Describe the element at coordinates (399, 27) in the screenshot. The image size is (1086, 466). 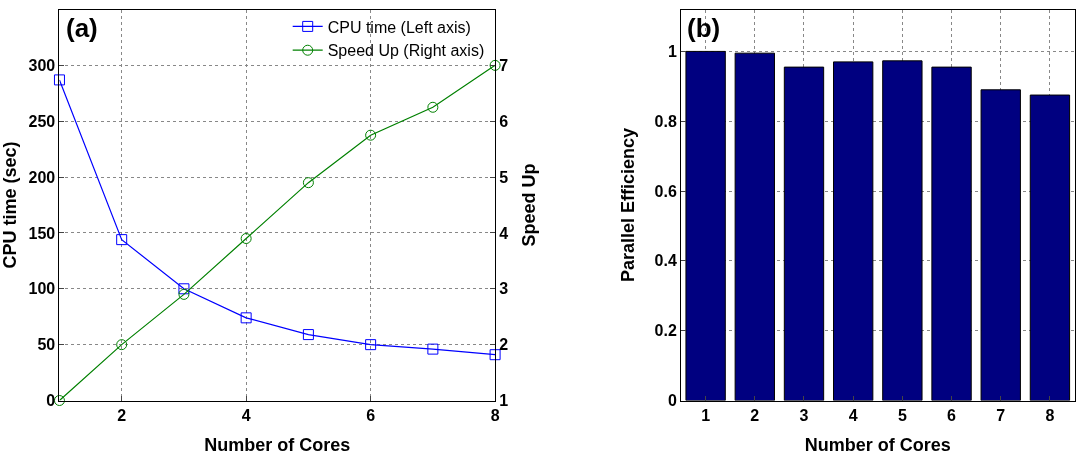
I see `legend-label: CPU time (Left axis)` at that location.